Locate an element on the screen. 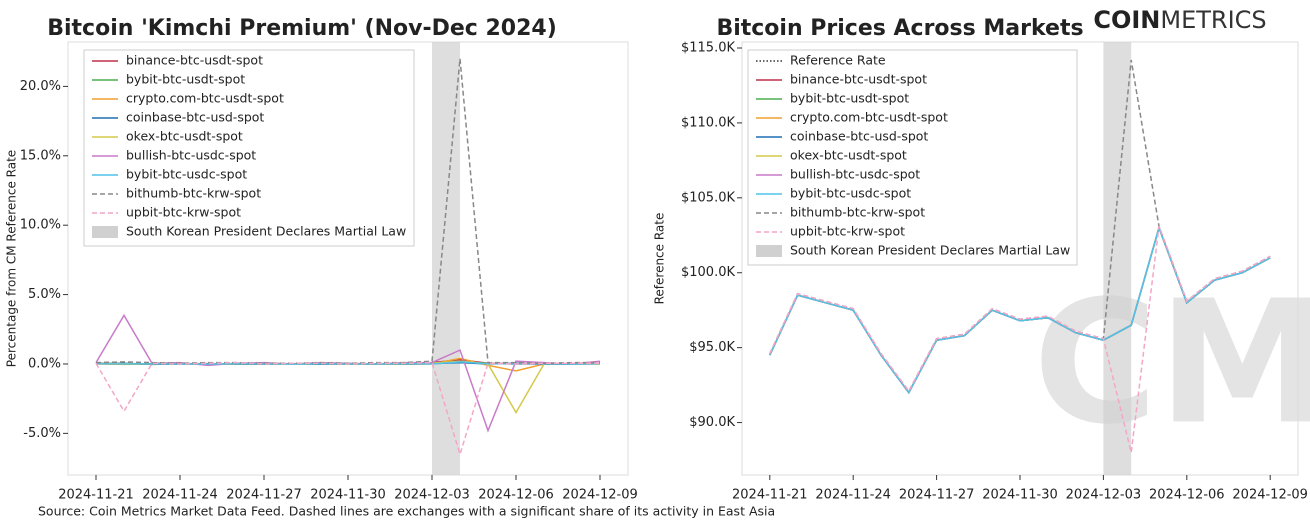 This screenshot has width=1310, height=530. y-tick-label: $105.0K is located at coordinates (708, 197).